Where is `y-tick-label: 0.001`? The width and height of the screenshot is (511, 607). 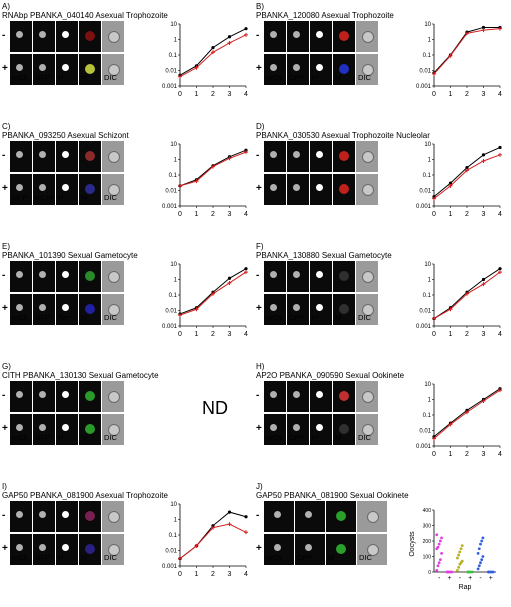 y-tick-label: 0.001 is located at coordinates (424, 327).